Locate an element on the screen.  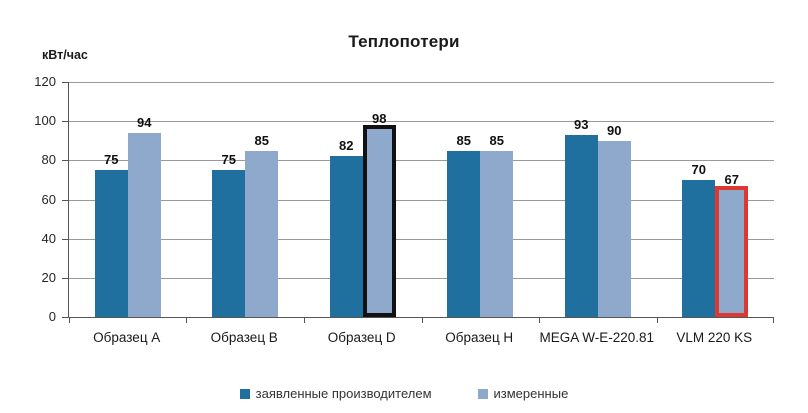
legend-label: заявленные производителем is located at coordinates (343, 393).